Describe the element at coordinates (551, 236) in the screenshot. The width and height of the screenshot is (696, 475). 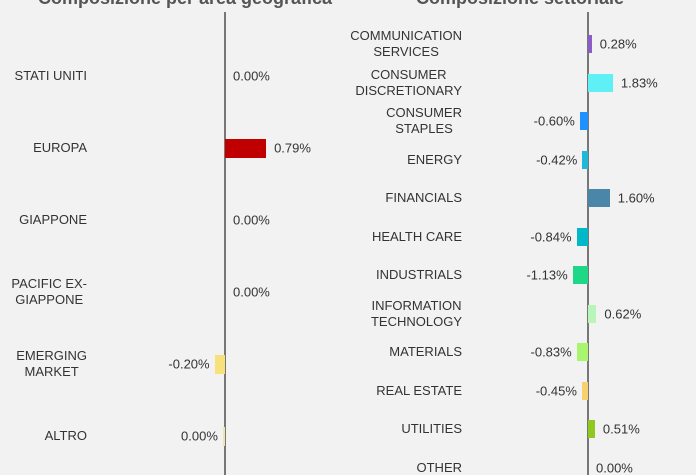
I see `value-label: -0.84%` at that location.